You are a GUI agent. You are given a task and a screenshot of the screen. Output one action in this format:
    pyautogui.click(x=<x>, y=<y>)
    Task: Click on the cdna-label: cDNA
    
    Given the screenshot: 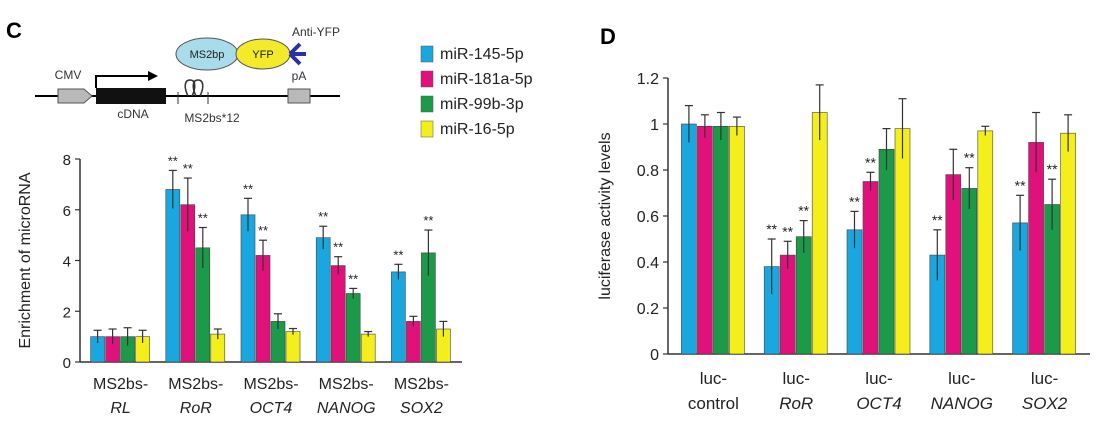 What is the action you would take?
    pyautogui.click(x=132, y=114)
    